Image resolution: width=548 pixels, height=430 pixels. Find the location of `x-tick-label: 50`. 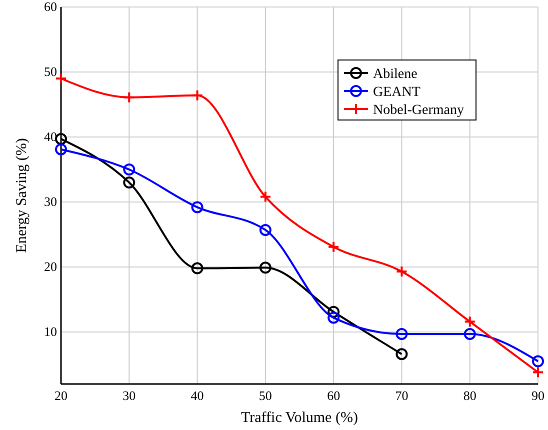

x-tick-label: 50 is located at coordinates (265, 395).